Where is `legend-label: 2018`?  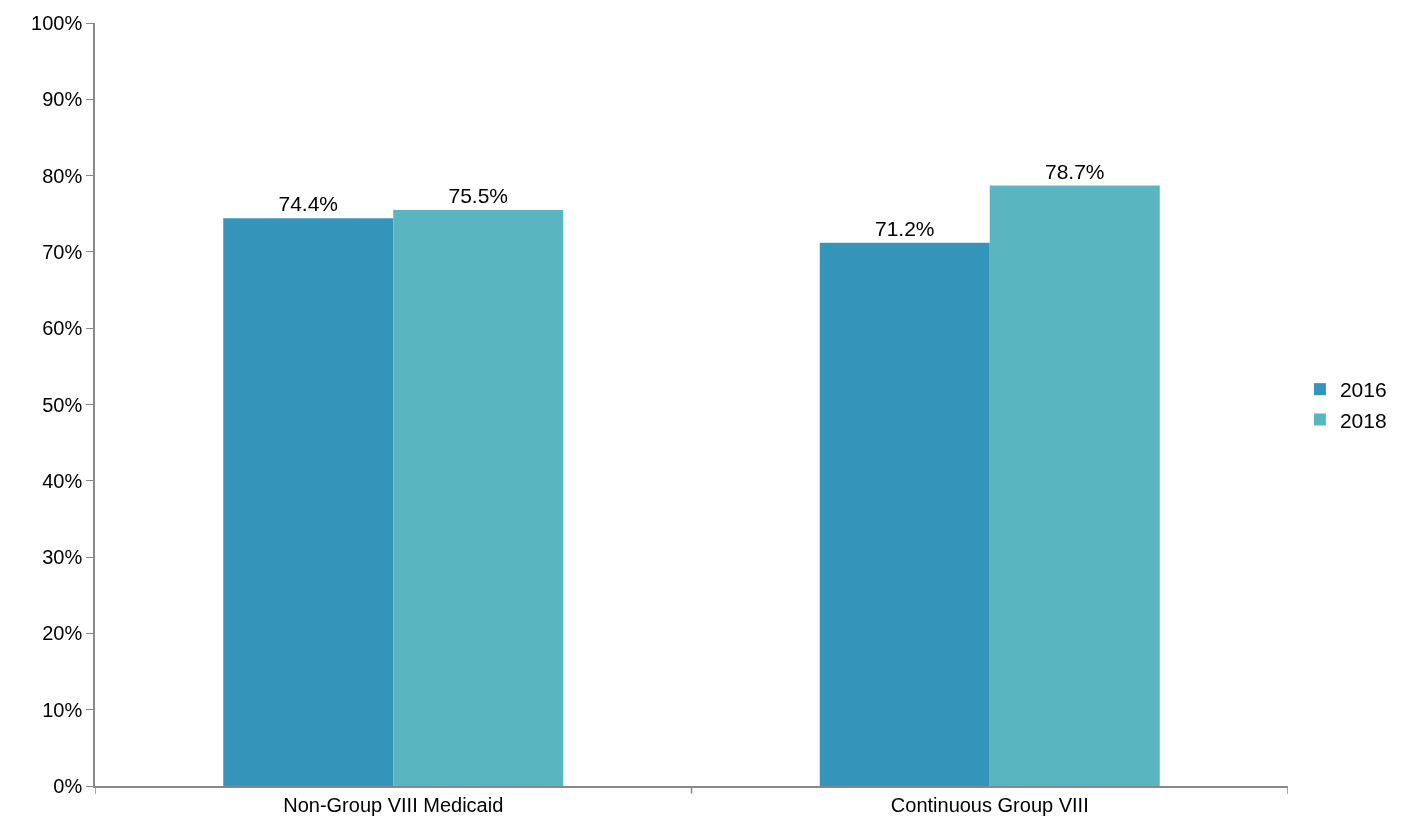 legend-label: 2018 is located at coordinates (1363, 420).